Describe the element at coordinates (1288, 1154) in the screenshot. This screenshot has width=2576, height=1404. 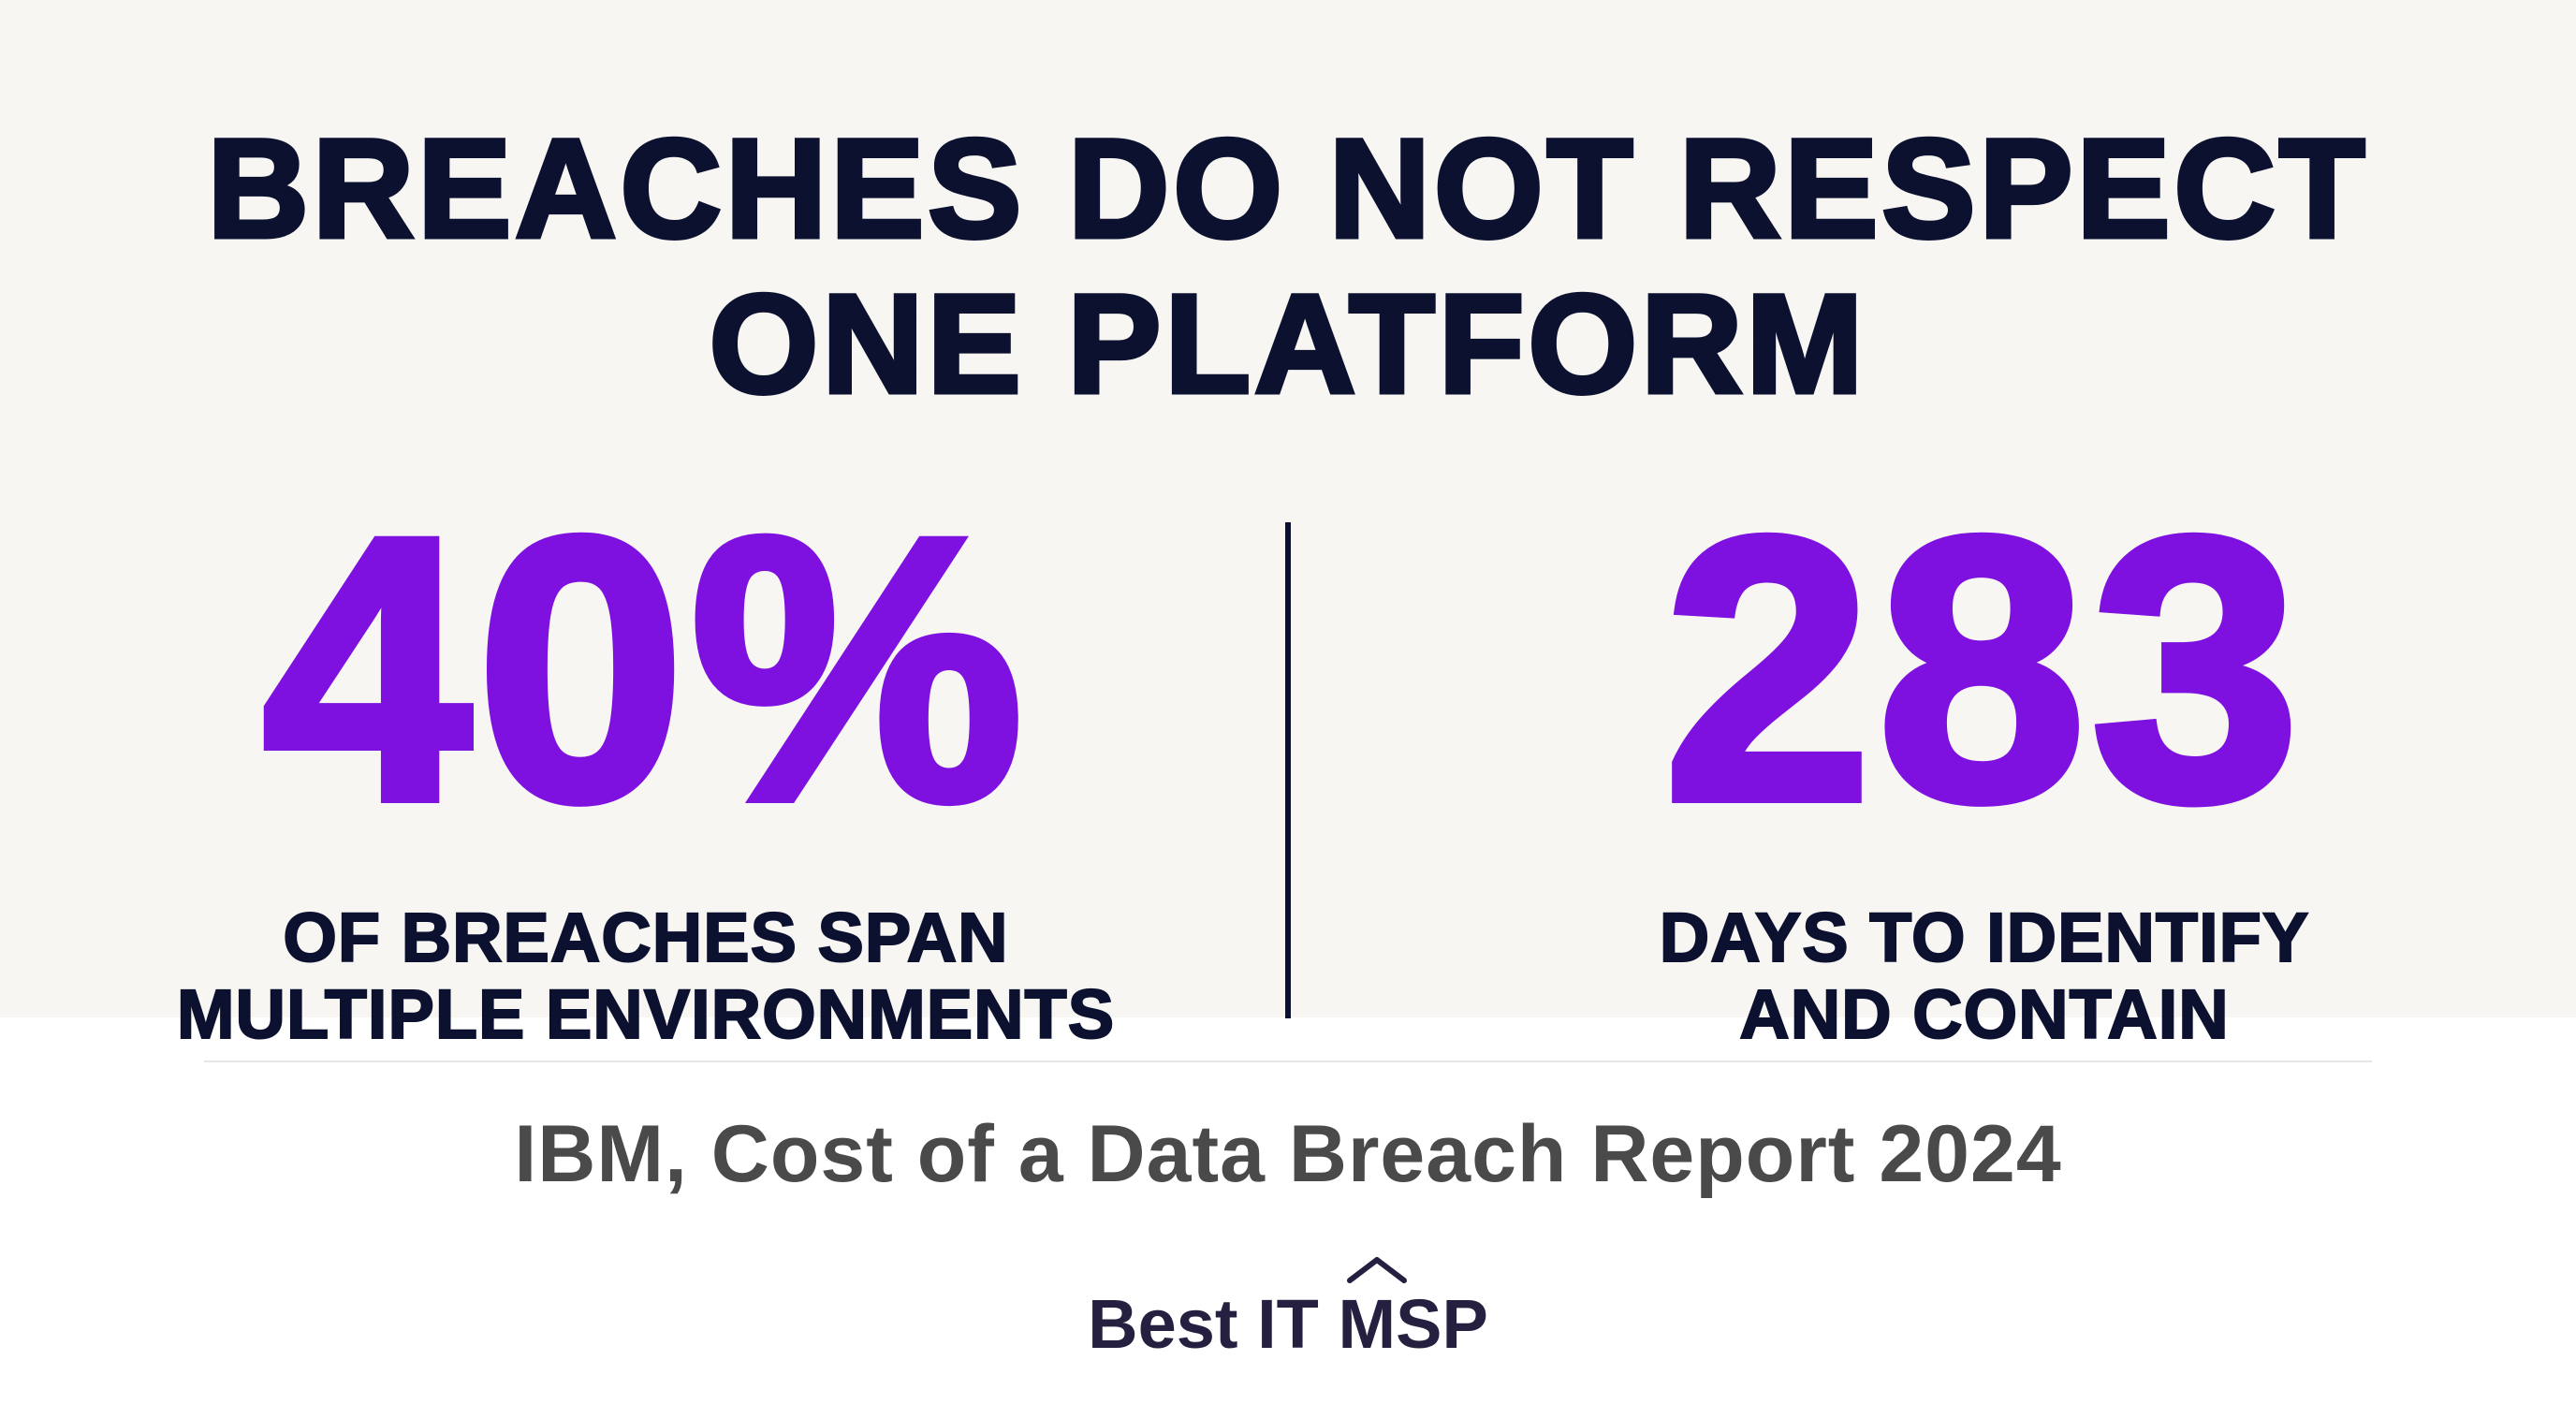
I see `source-citation: IBM, Cost of a Data Breach Report 2024` at that location.